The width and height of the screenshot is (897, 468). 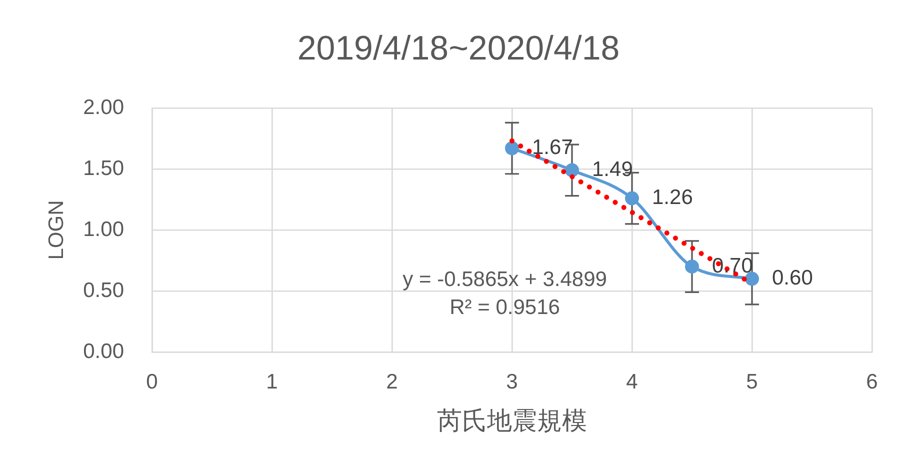 I want to click on x-tick-label: 3, so click(x=512, y=382).